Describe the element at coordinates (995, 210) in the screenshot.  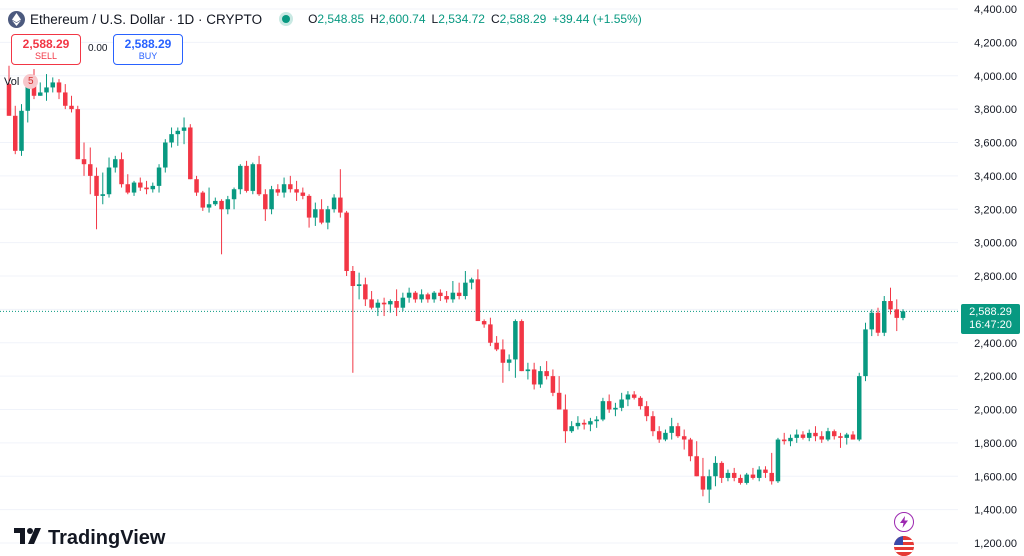
I see `y-tick-label: 3,200.00` at that location.